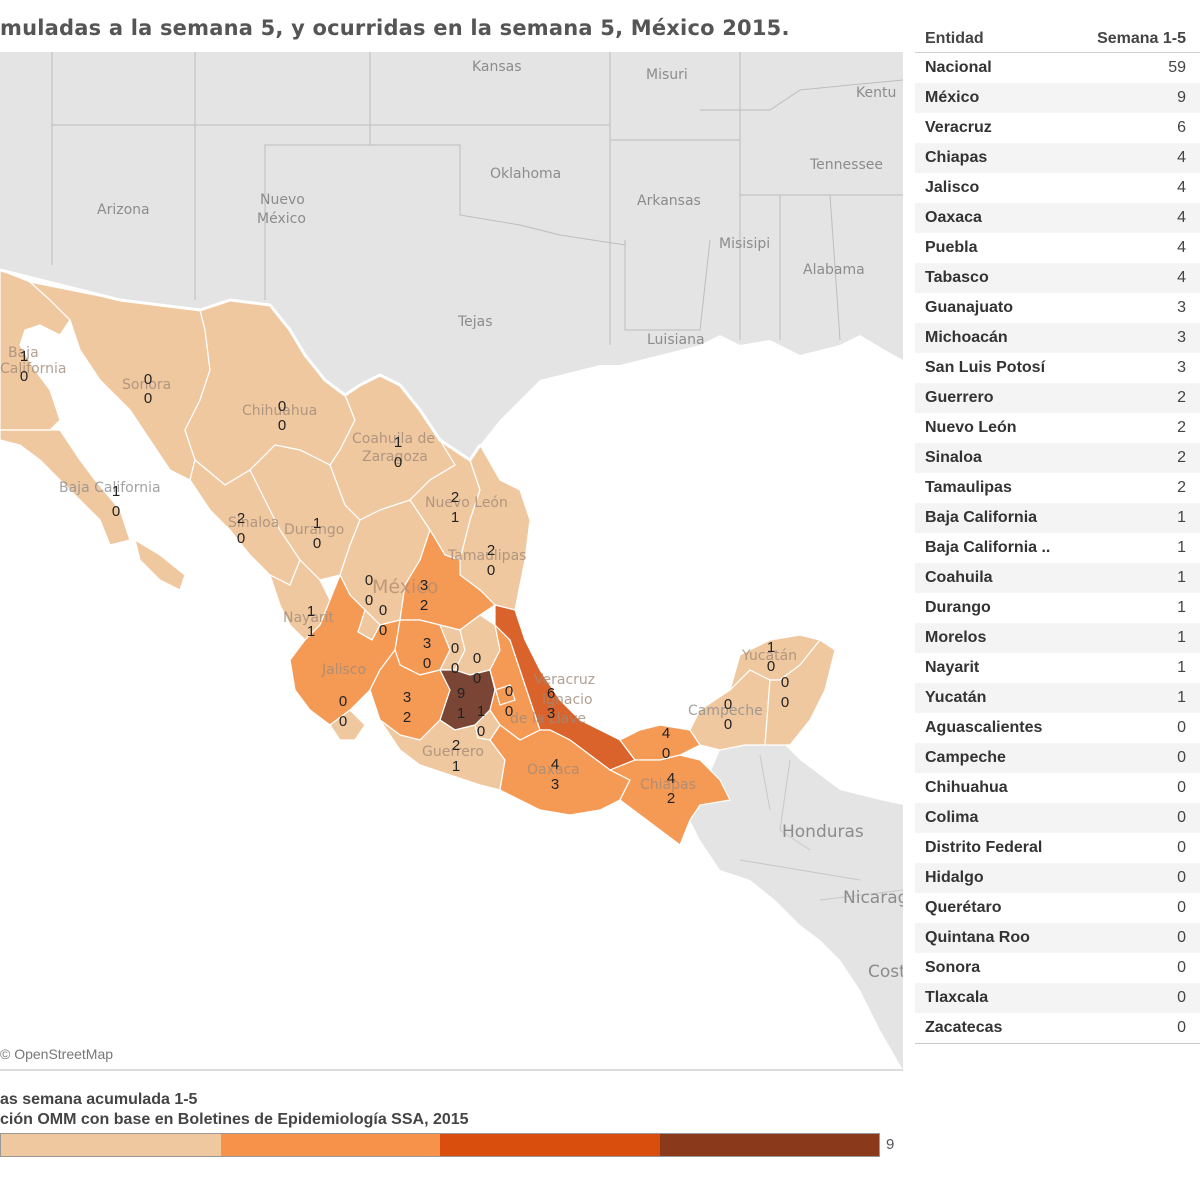 This screenshot has height=1199, width=1200. Describe the element at coordinates (881, 345) in the screenshot. I see `florida-landmass` at that location.